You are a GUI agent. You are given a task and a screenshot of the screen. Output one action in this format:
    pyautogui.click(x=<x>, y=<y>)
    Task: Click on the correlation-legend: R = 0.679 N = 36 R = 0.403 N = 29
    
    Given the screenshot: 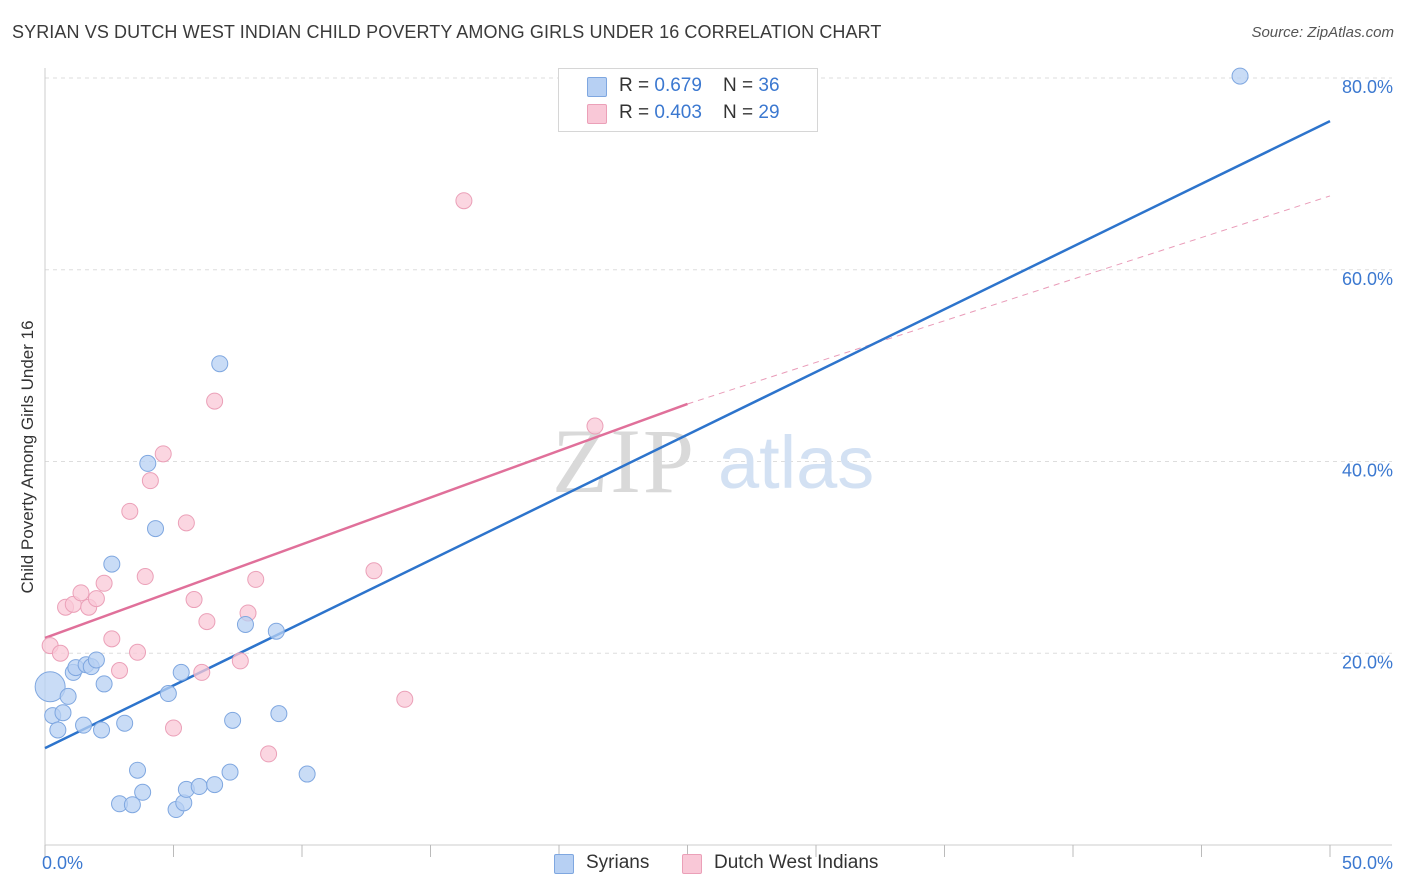 What is the action you would take?
    pyautogui.click(x=688, y=100)
    